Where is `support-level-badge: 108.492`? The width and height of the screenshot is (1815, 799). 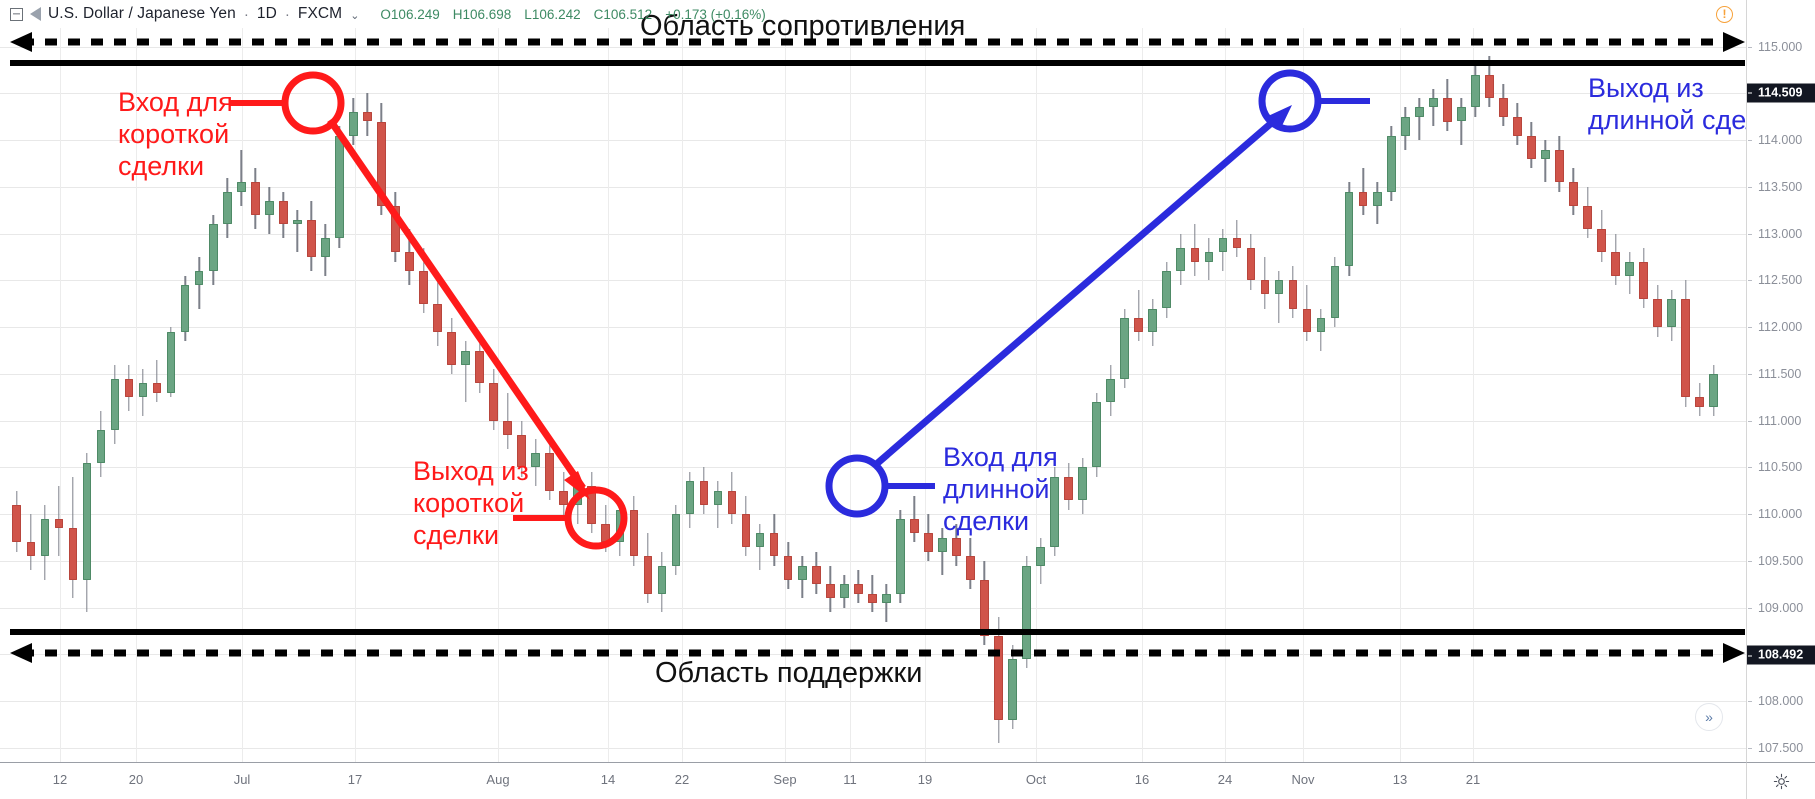
support-level-badge: 108.492 is located at coordinates (1781, 655).